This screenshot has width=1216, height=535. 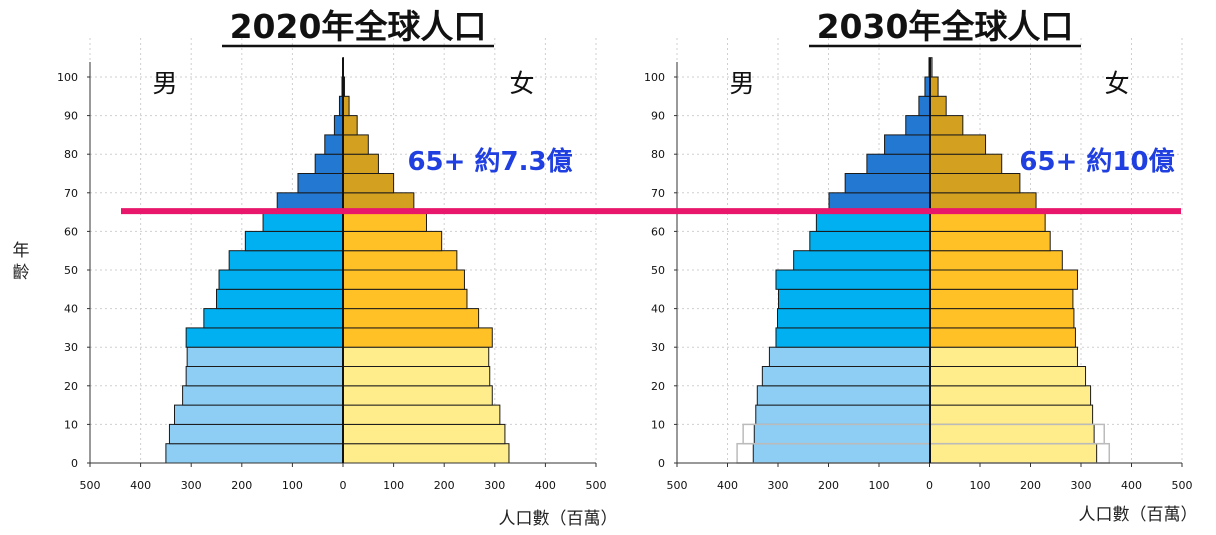 What do you see at coordinates (558, 519) in the screenshot?
I see `x-axis-unit-2020: 人口數（百萬）` at bounding box center [558, 519].